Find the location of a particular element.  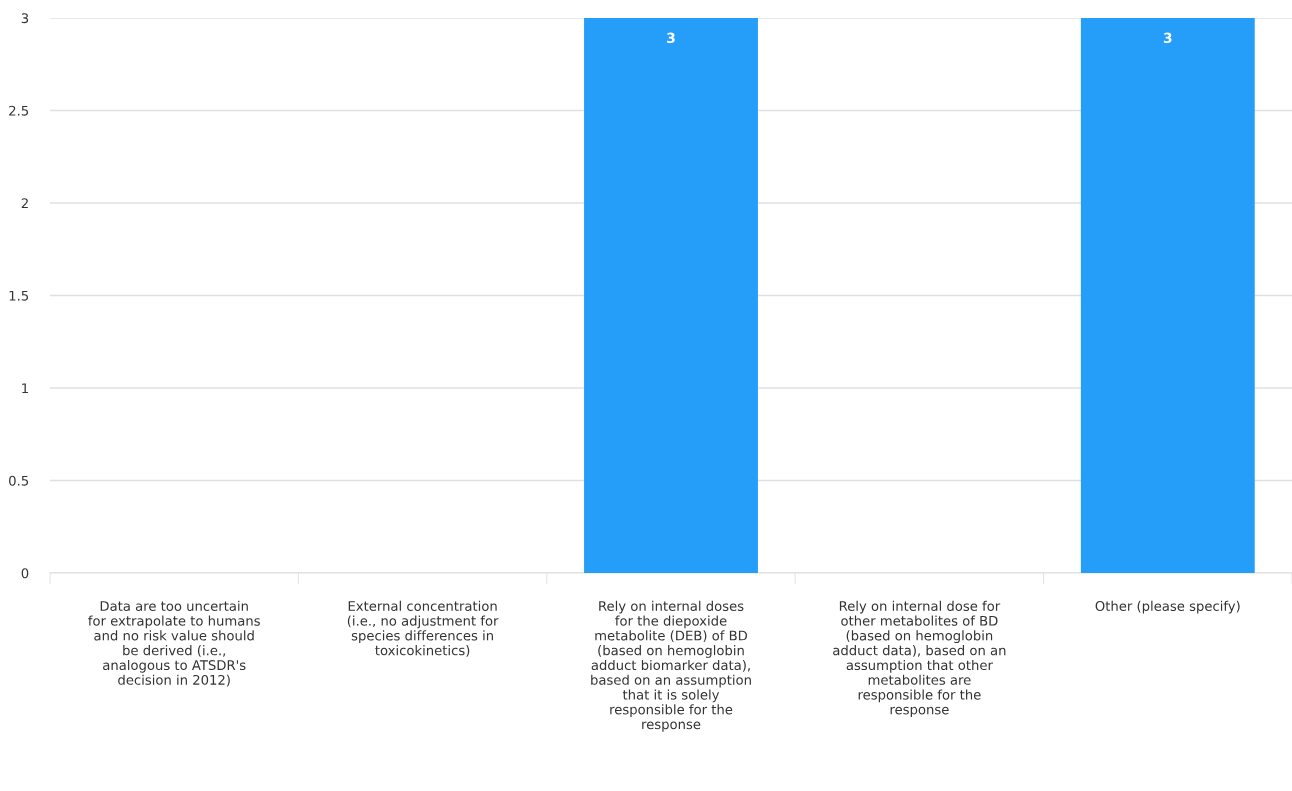

x-tick-label: Other (please specify) is located at coordinates (1167, 607).